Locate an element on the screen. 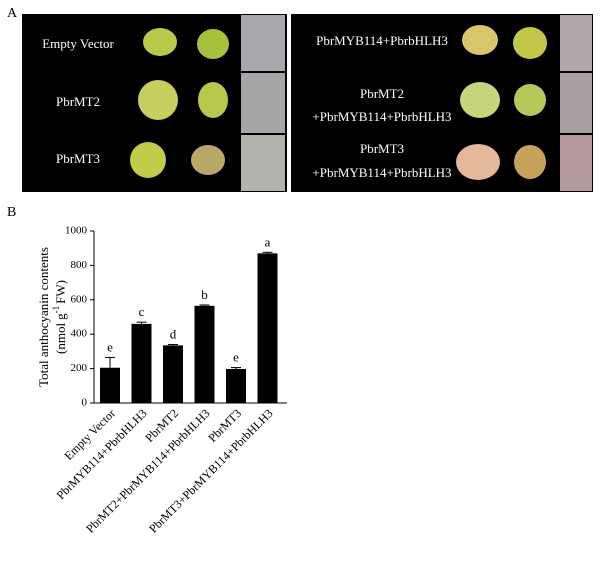 The image size is (600, 577). significance-letter: a is located at coordinates (268, 241).